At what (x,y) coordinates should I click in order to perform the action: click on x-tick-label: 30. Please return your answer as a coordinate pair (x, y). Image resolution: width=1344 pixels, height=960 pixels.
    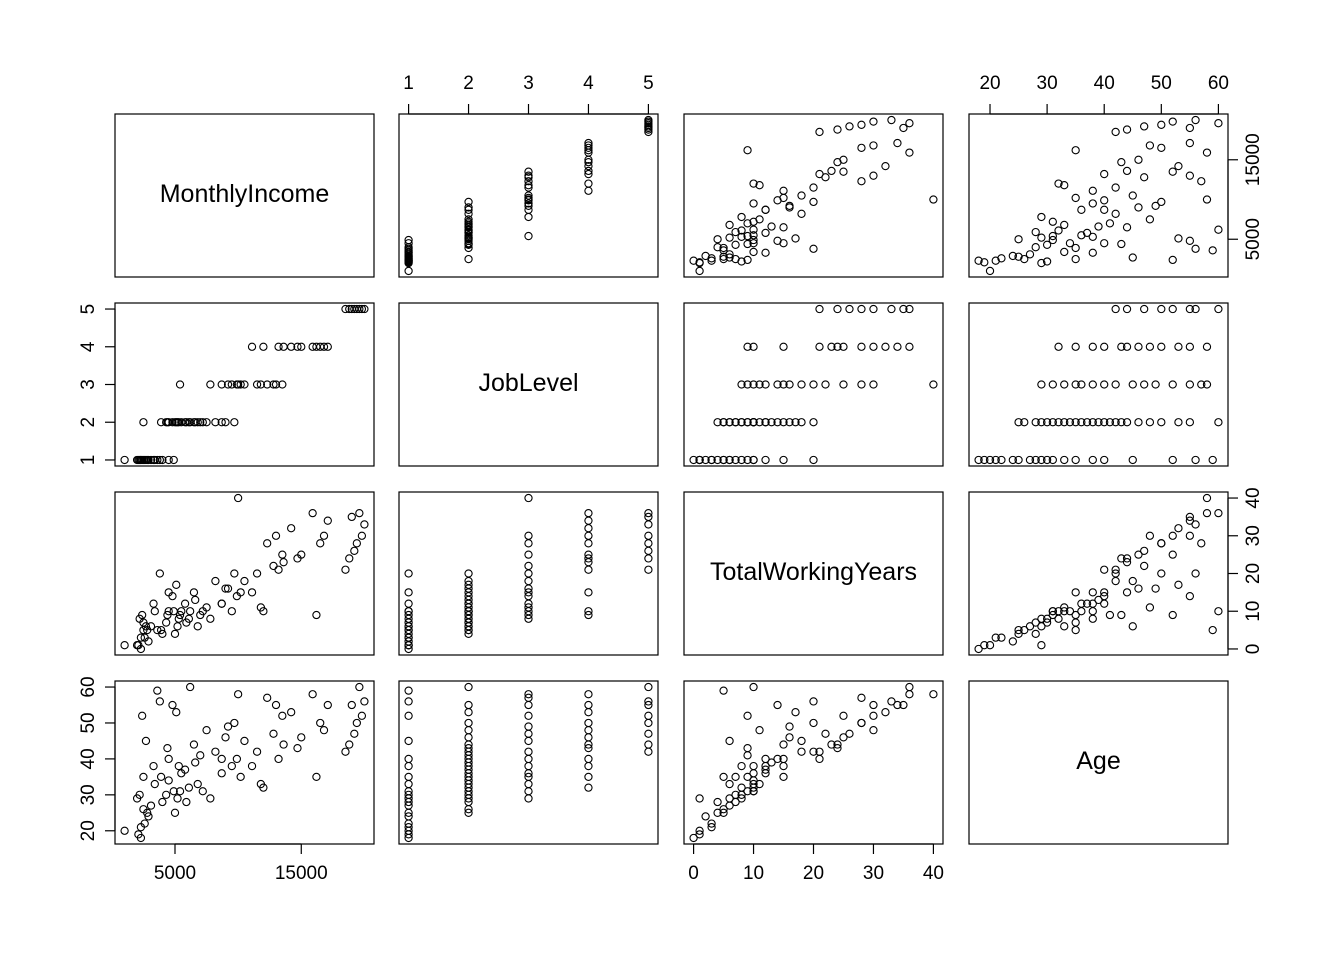
    Looking at the image, I should click on (1047, 83).